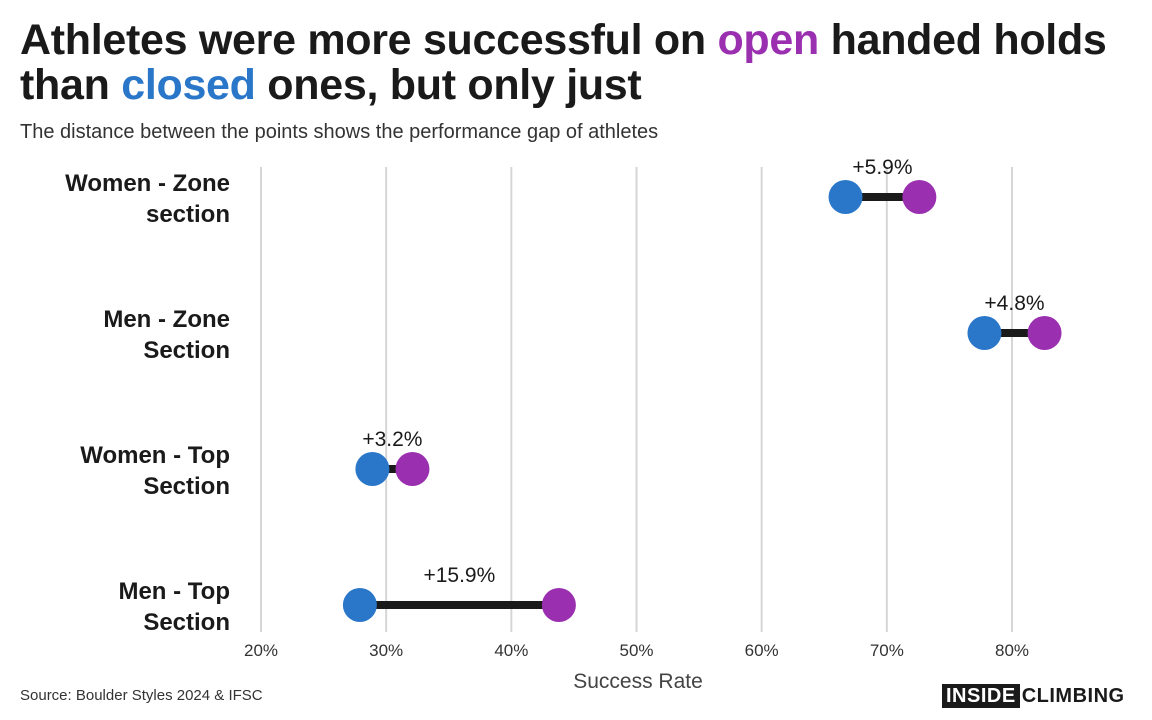  I want to click on title-closed-word: closed, so click(188, 85).